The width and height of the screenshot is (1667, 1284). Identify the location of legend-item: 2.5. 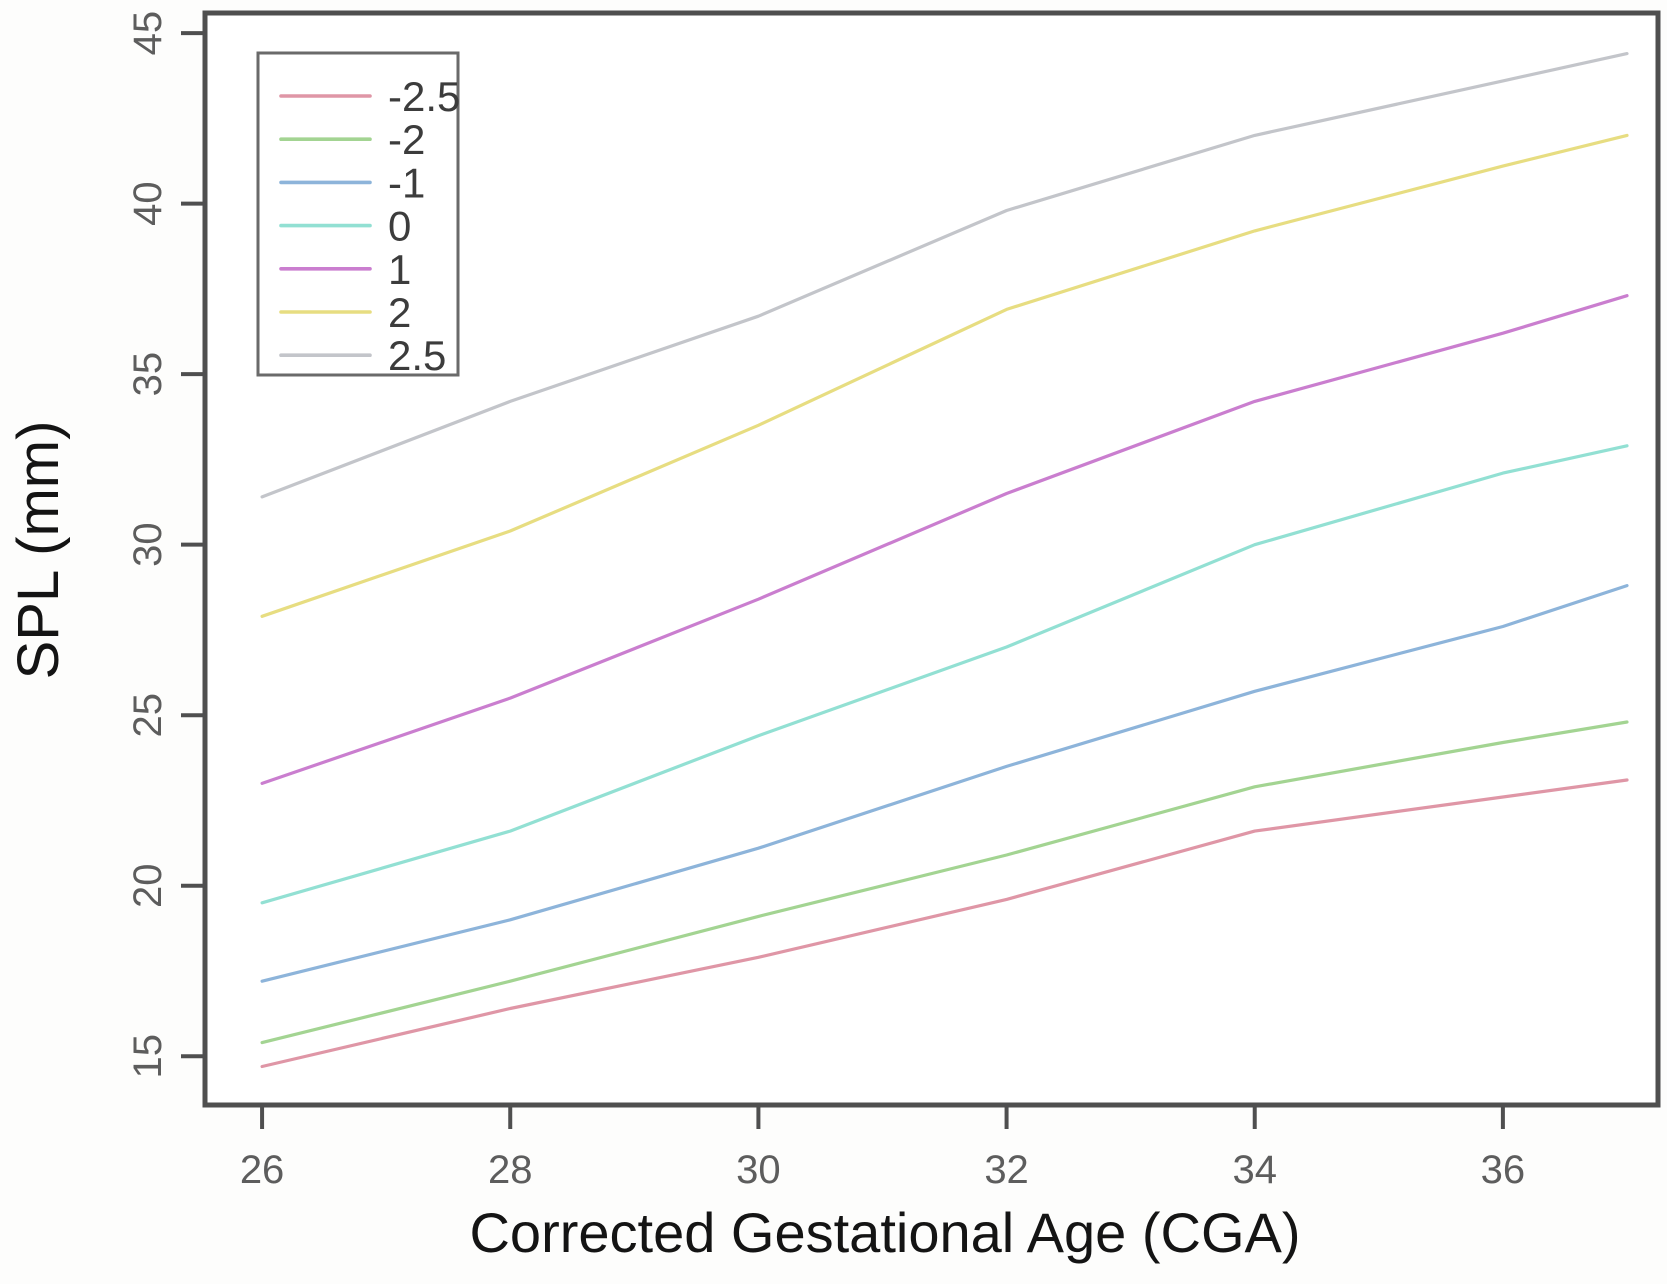
(362, 355).